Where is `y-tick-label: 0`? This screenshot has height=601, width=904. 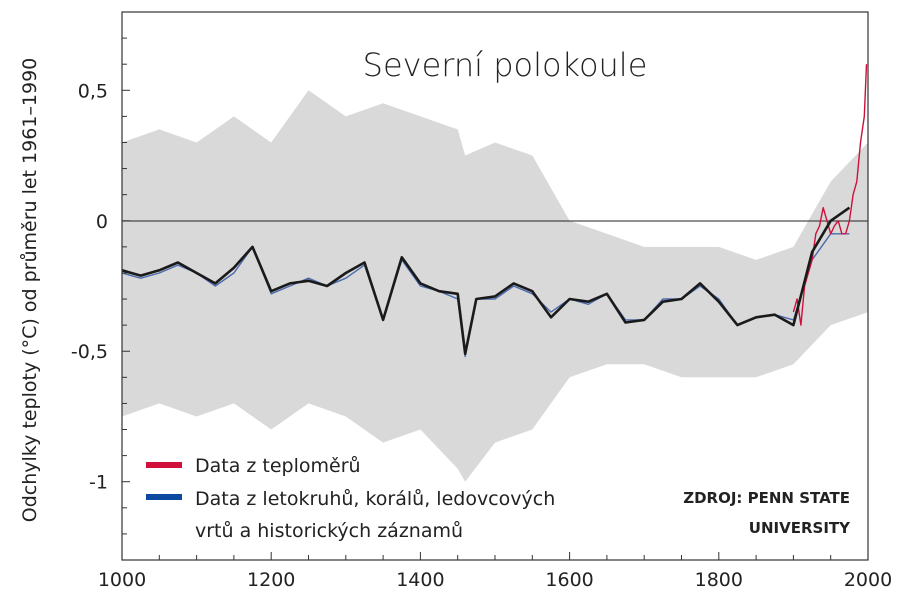
y-tick-label: 0 is located at coordinates (102, 222).